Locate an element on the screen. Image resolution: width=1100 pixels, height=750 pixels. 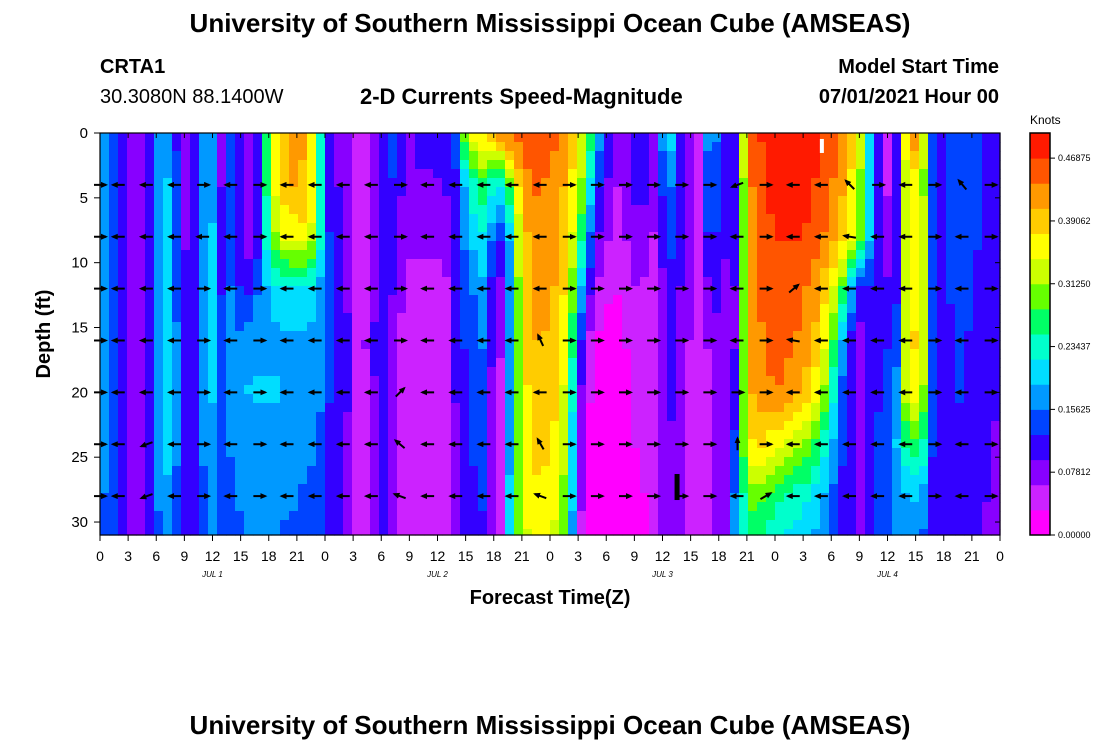
colorbar-swatch is located at coordinates (1040, 196).